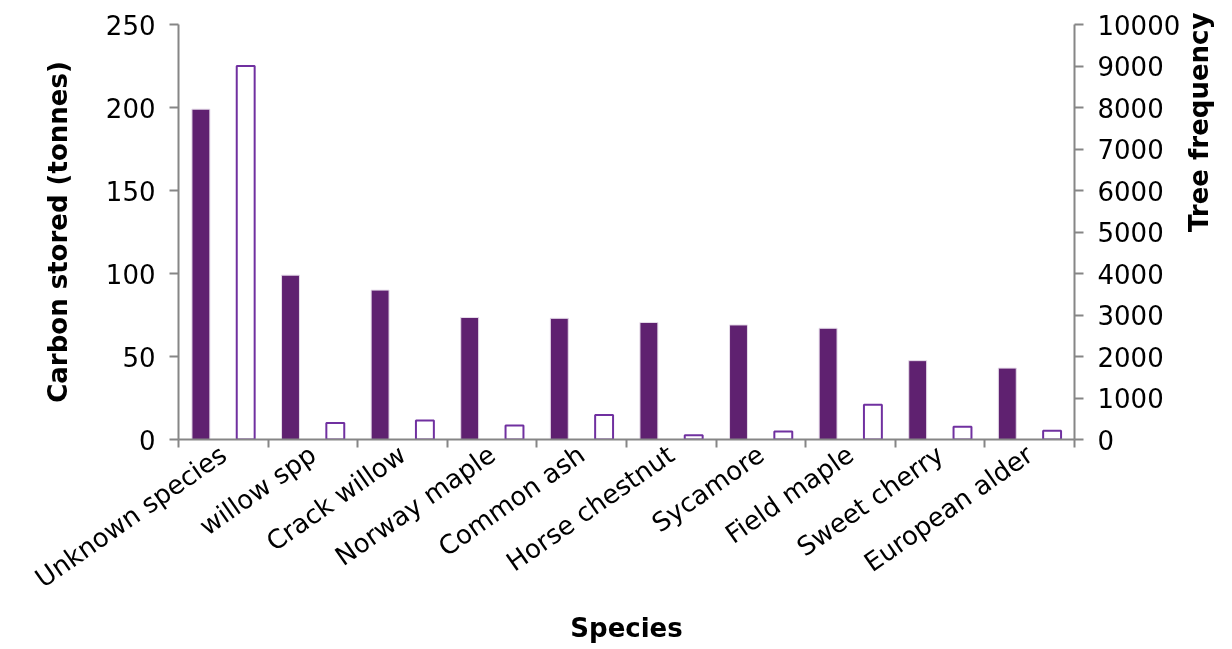  What do you see at coordinates (1130, 191) in the screenshot?
I see `y2-tick-label: 6000` at bounding box center [1130, 191].